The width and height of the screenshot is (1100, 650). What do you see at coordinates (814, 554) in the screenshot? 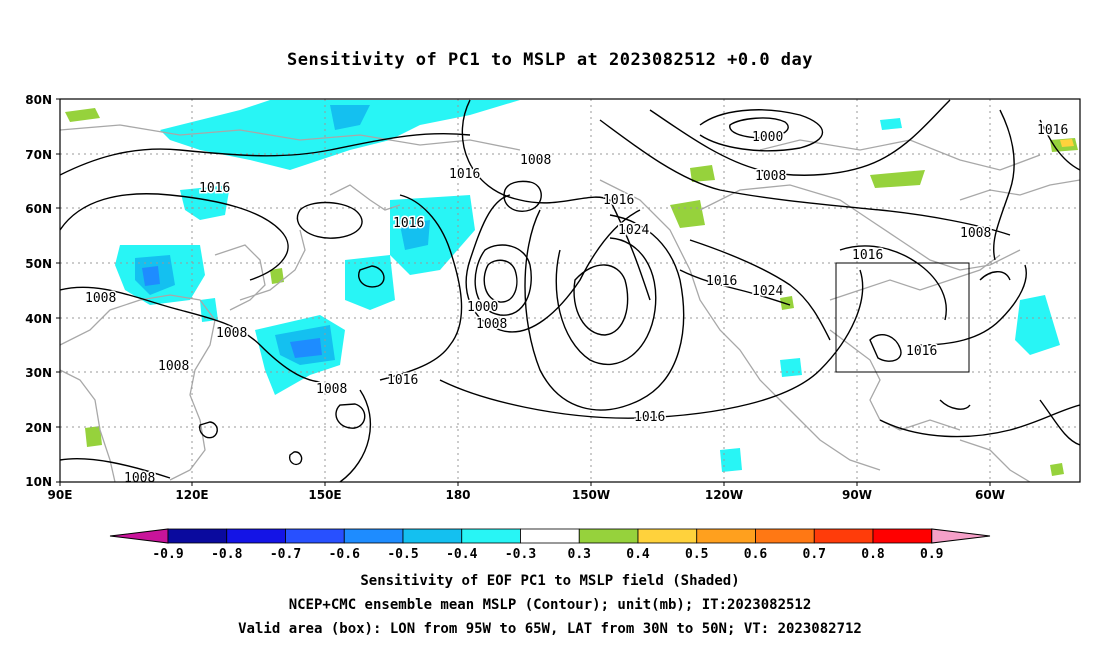
I see `colorbar-label: 0.7` at bounding box center [814, 554].